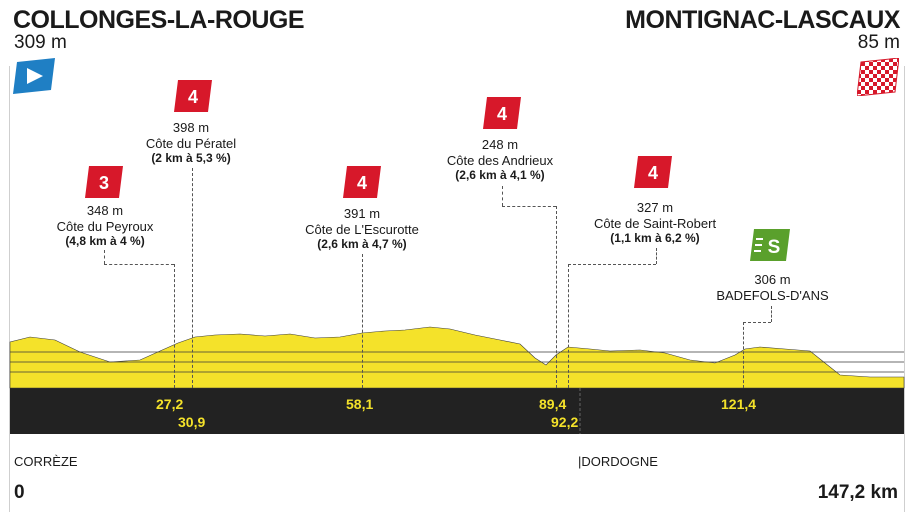 This screenshot has height=516, width=914. What do you see at coordinates (618, 461) in the screenshot?
I see `region-label: |DORDOGNE` at bounding box center [618, 461].